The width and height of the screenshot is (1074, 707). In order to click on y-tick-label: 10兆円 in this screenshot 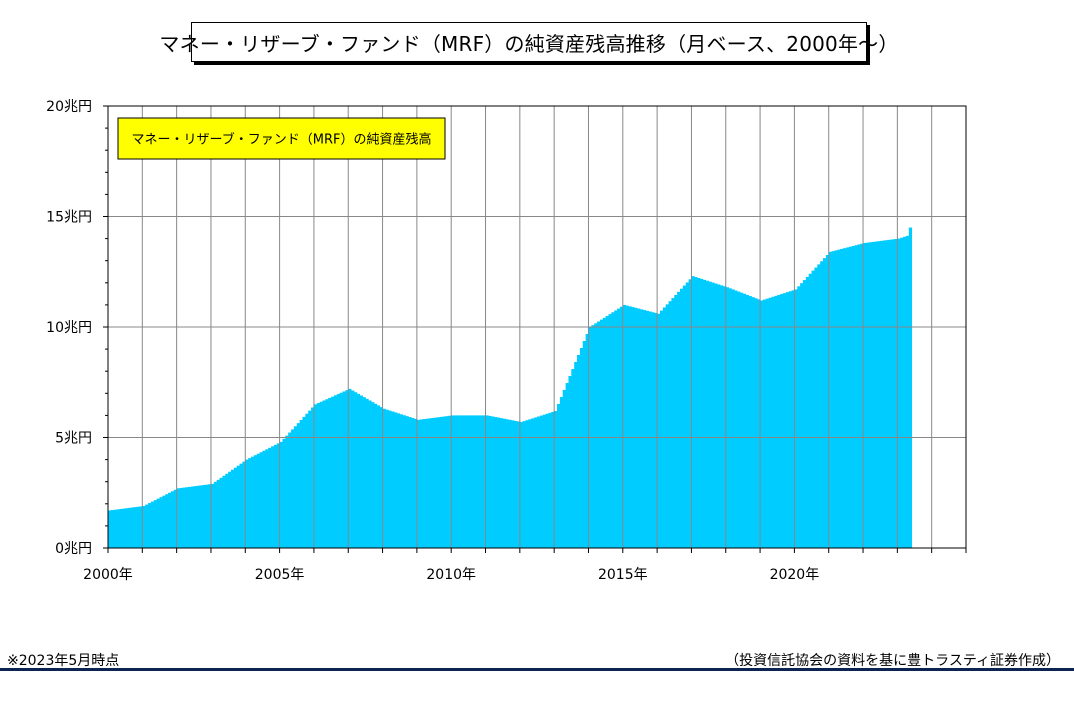, I will do `click(69, 328)`.